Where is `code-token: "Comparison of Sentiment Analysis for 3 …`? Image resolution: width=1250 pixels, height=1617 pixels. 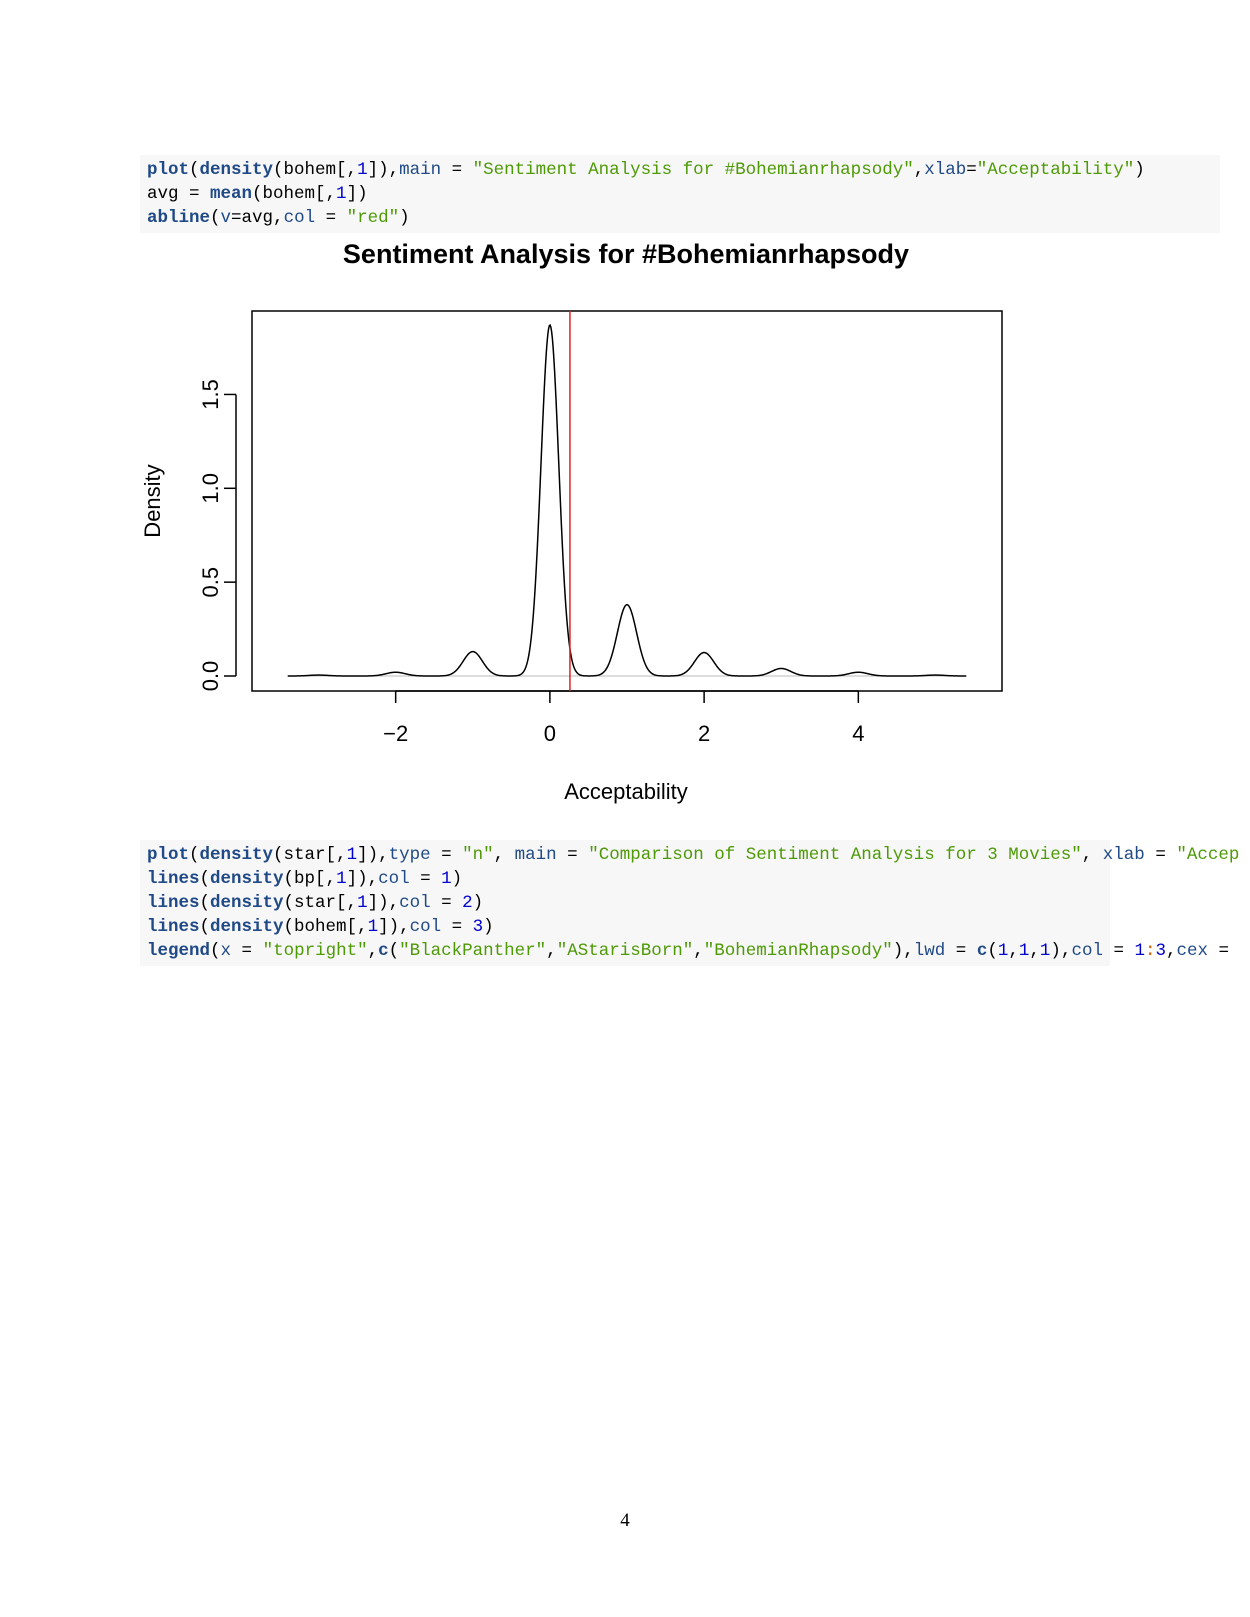 code-token: "Comparison of Sentiment Analysis for 3 … is located at coordinates (835, 855).